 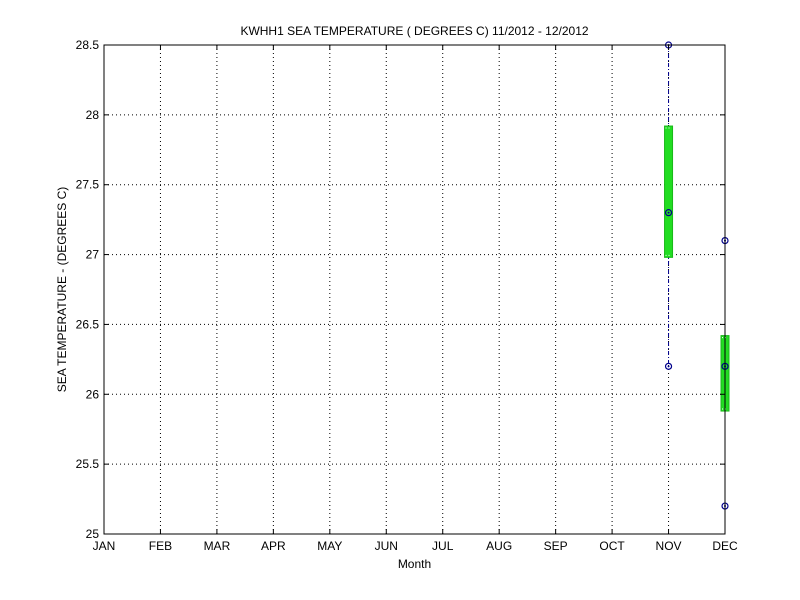 I want to click on x-tick-label: JUN, so click(x=386, y=546).